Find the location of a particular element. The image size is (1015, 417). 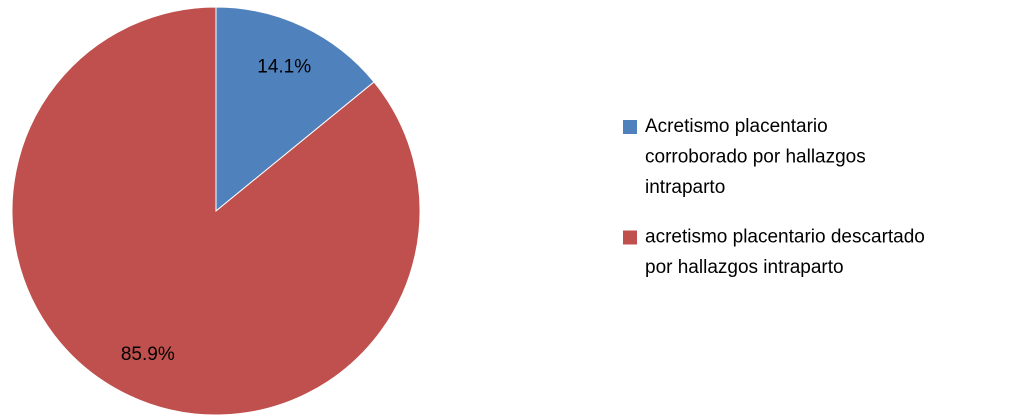

pie-slice is located at coordinates (295, 109).